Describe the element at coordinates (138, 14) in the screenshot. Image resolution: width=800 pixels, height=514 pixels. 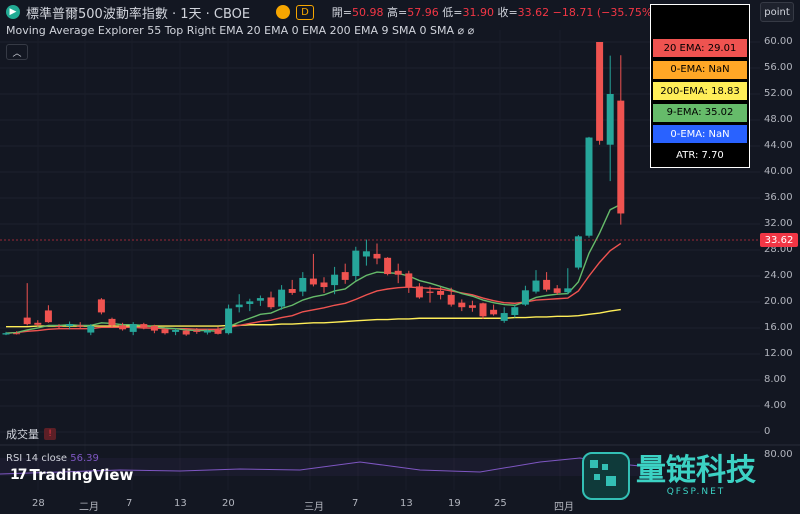
I see `symbol-title: 標準普爾500波動率指數 · 1天 · CBOE` at that location.